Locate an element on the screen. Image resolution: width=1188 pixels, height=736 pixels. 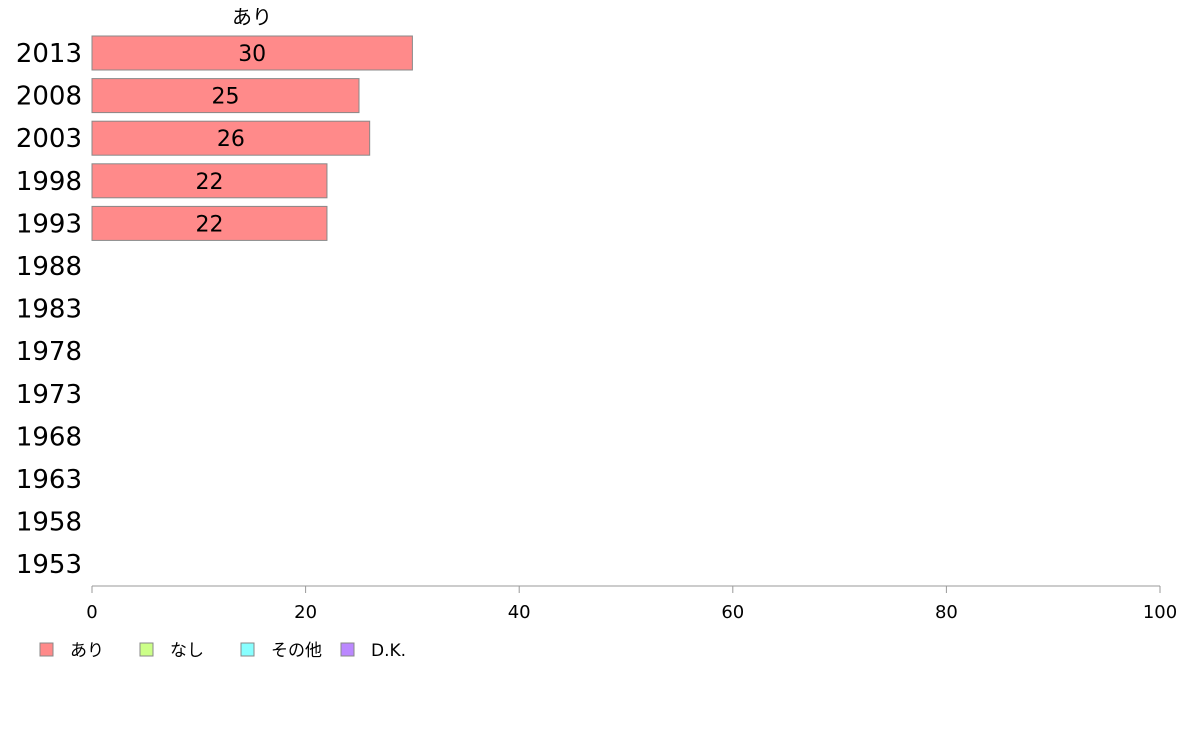
legend-label: あり is located at coordinates (87, 651).